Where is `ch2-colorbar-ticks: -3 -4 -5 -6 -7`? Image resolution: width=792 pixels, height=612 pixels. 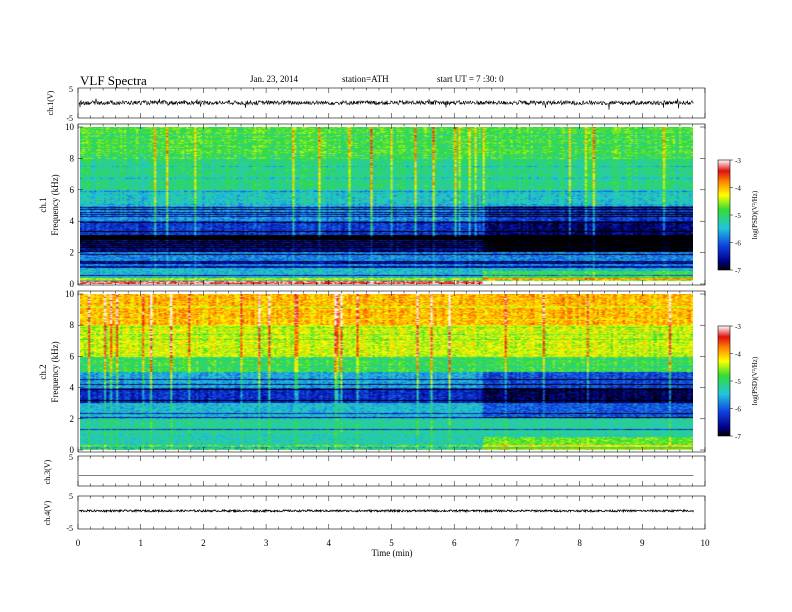
ch2-colorbar-ticks: -3 -4 -5 -6 -7 is located at coordinates (735, 382).